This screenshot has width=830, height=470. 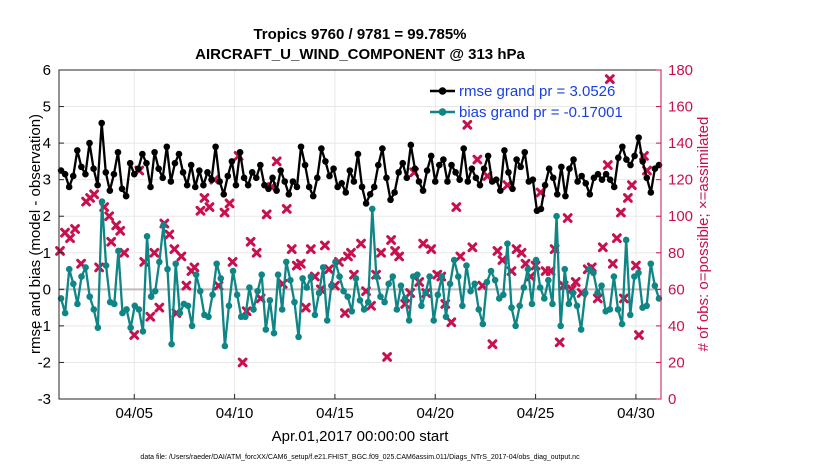 What do you see at coordinates (44, 326) in the screenshot?
I see `y-tick-label: -1` at bounding box center [44, 326].